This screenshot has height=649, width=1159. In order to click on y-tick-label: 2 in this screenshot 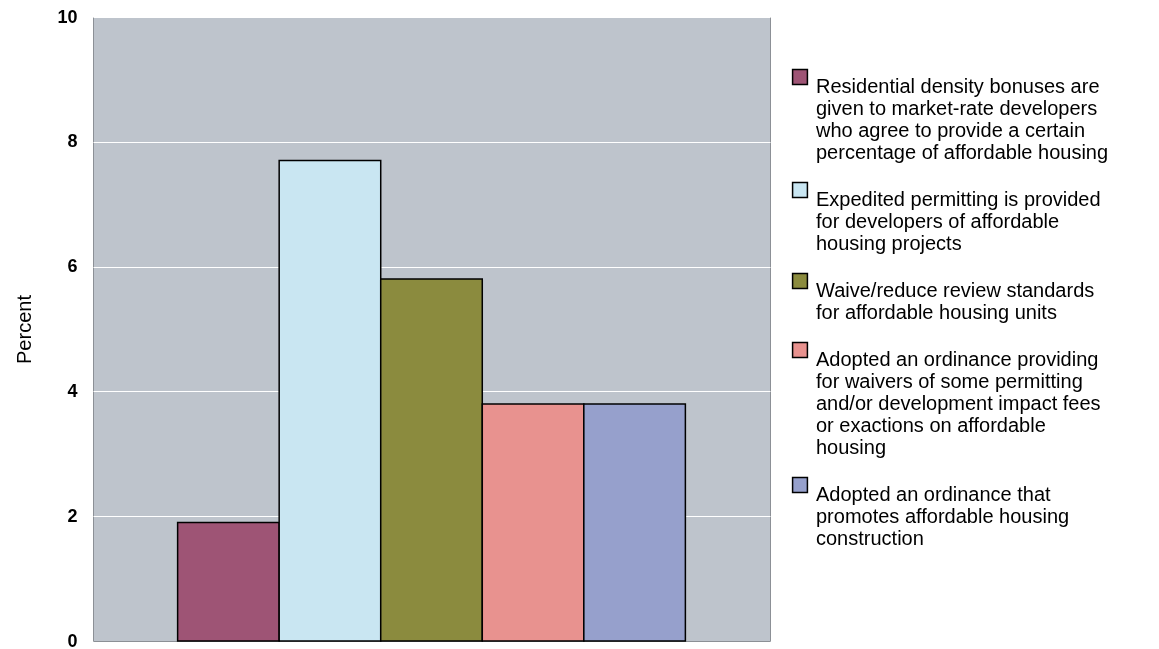, I will do `click(72, 515)`.